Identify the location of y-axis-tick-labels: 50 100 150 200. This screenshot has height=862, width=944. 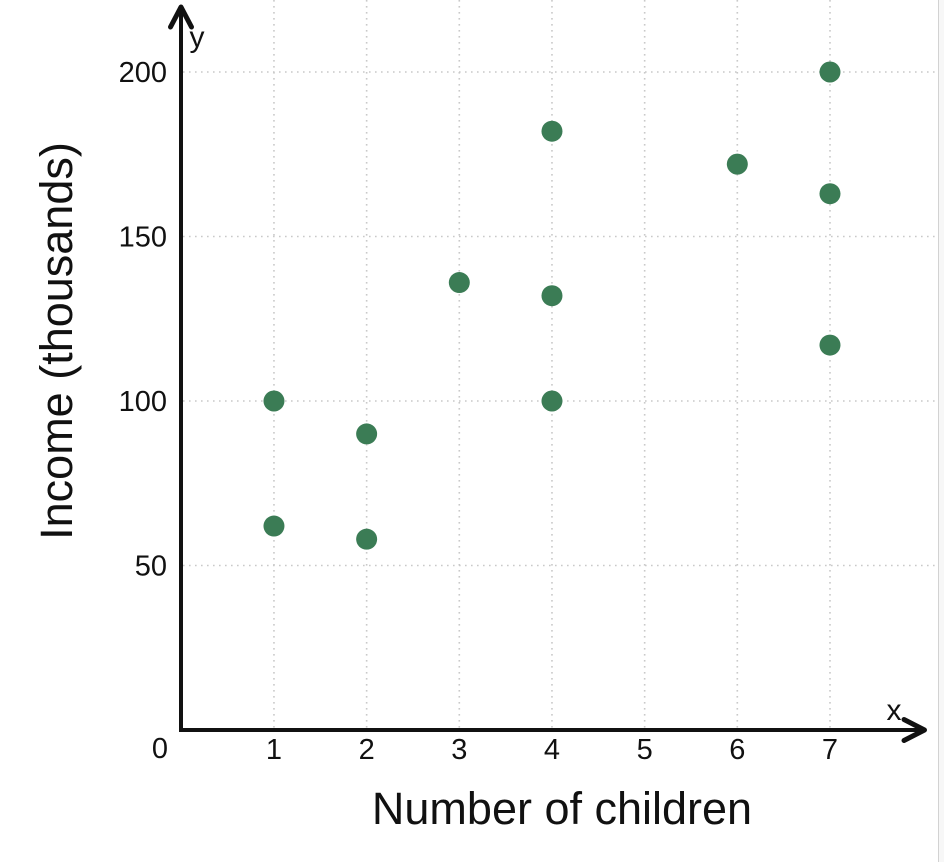
(143, 320).